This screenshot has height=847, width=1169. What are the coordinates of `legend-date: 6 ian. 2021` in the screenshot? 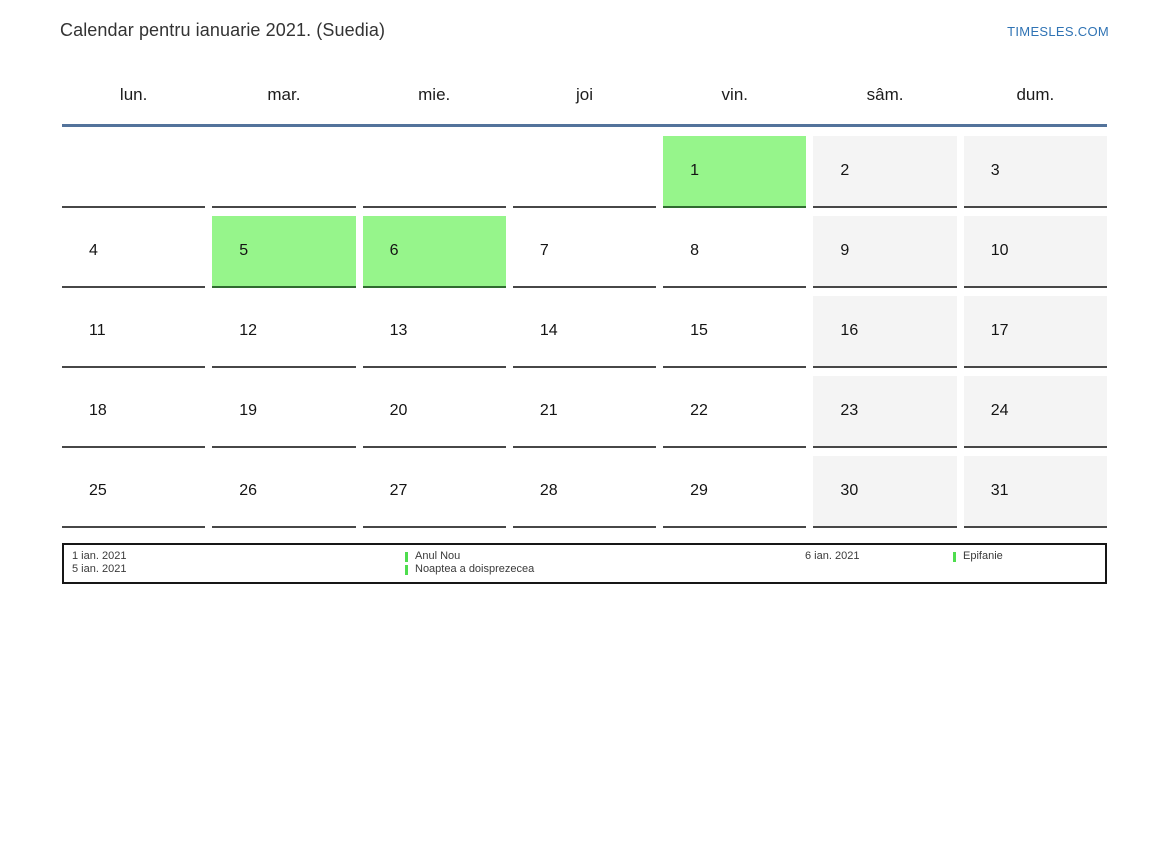 It's located at (832, 556).